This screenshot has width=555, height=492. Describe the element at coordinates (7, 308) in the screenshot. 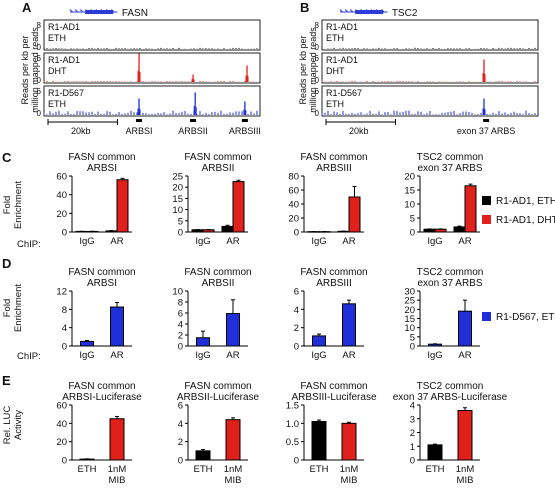

I see `y-axis-label: Fold` at that location.